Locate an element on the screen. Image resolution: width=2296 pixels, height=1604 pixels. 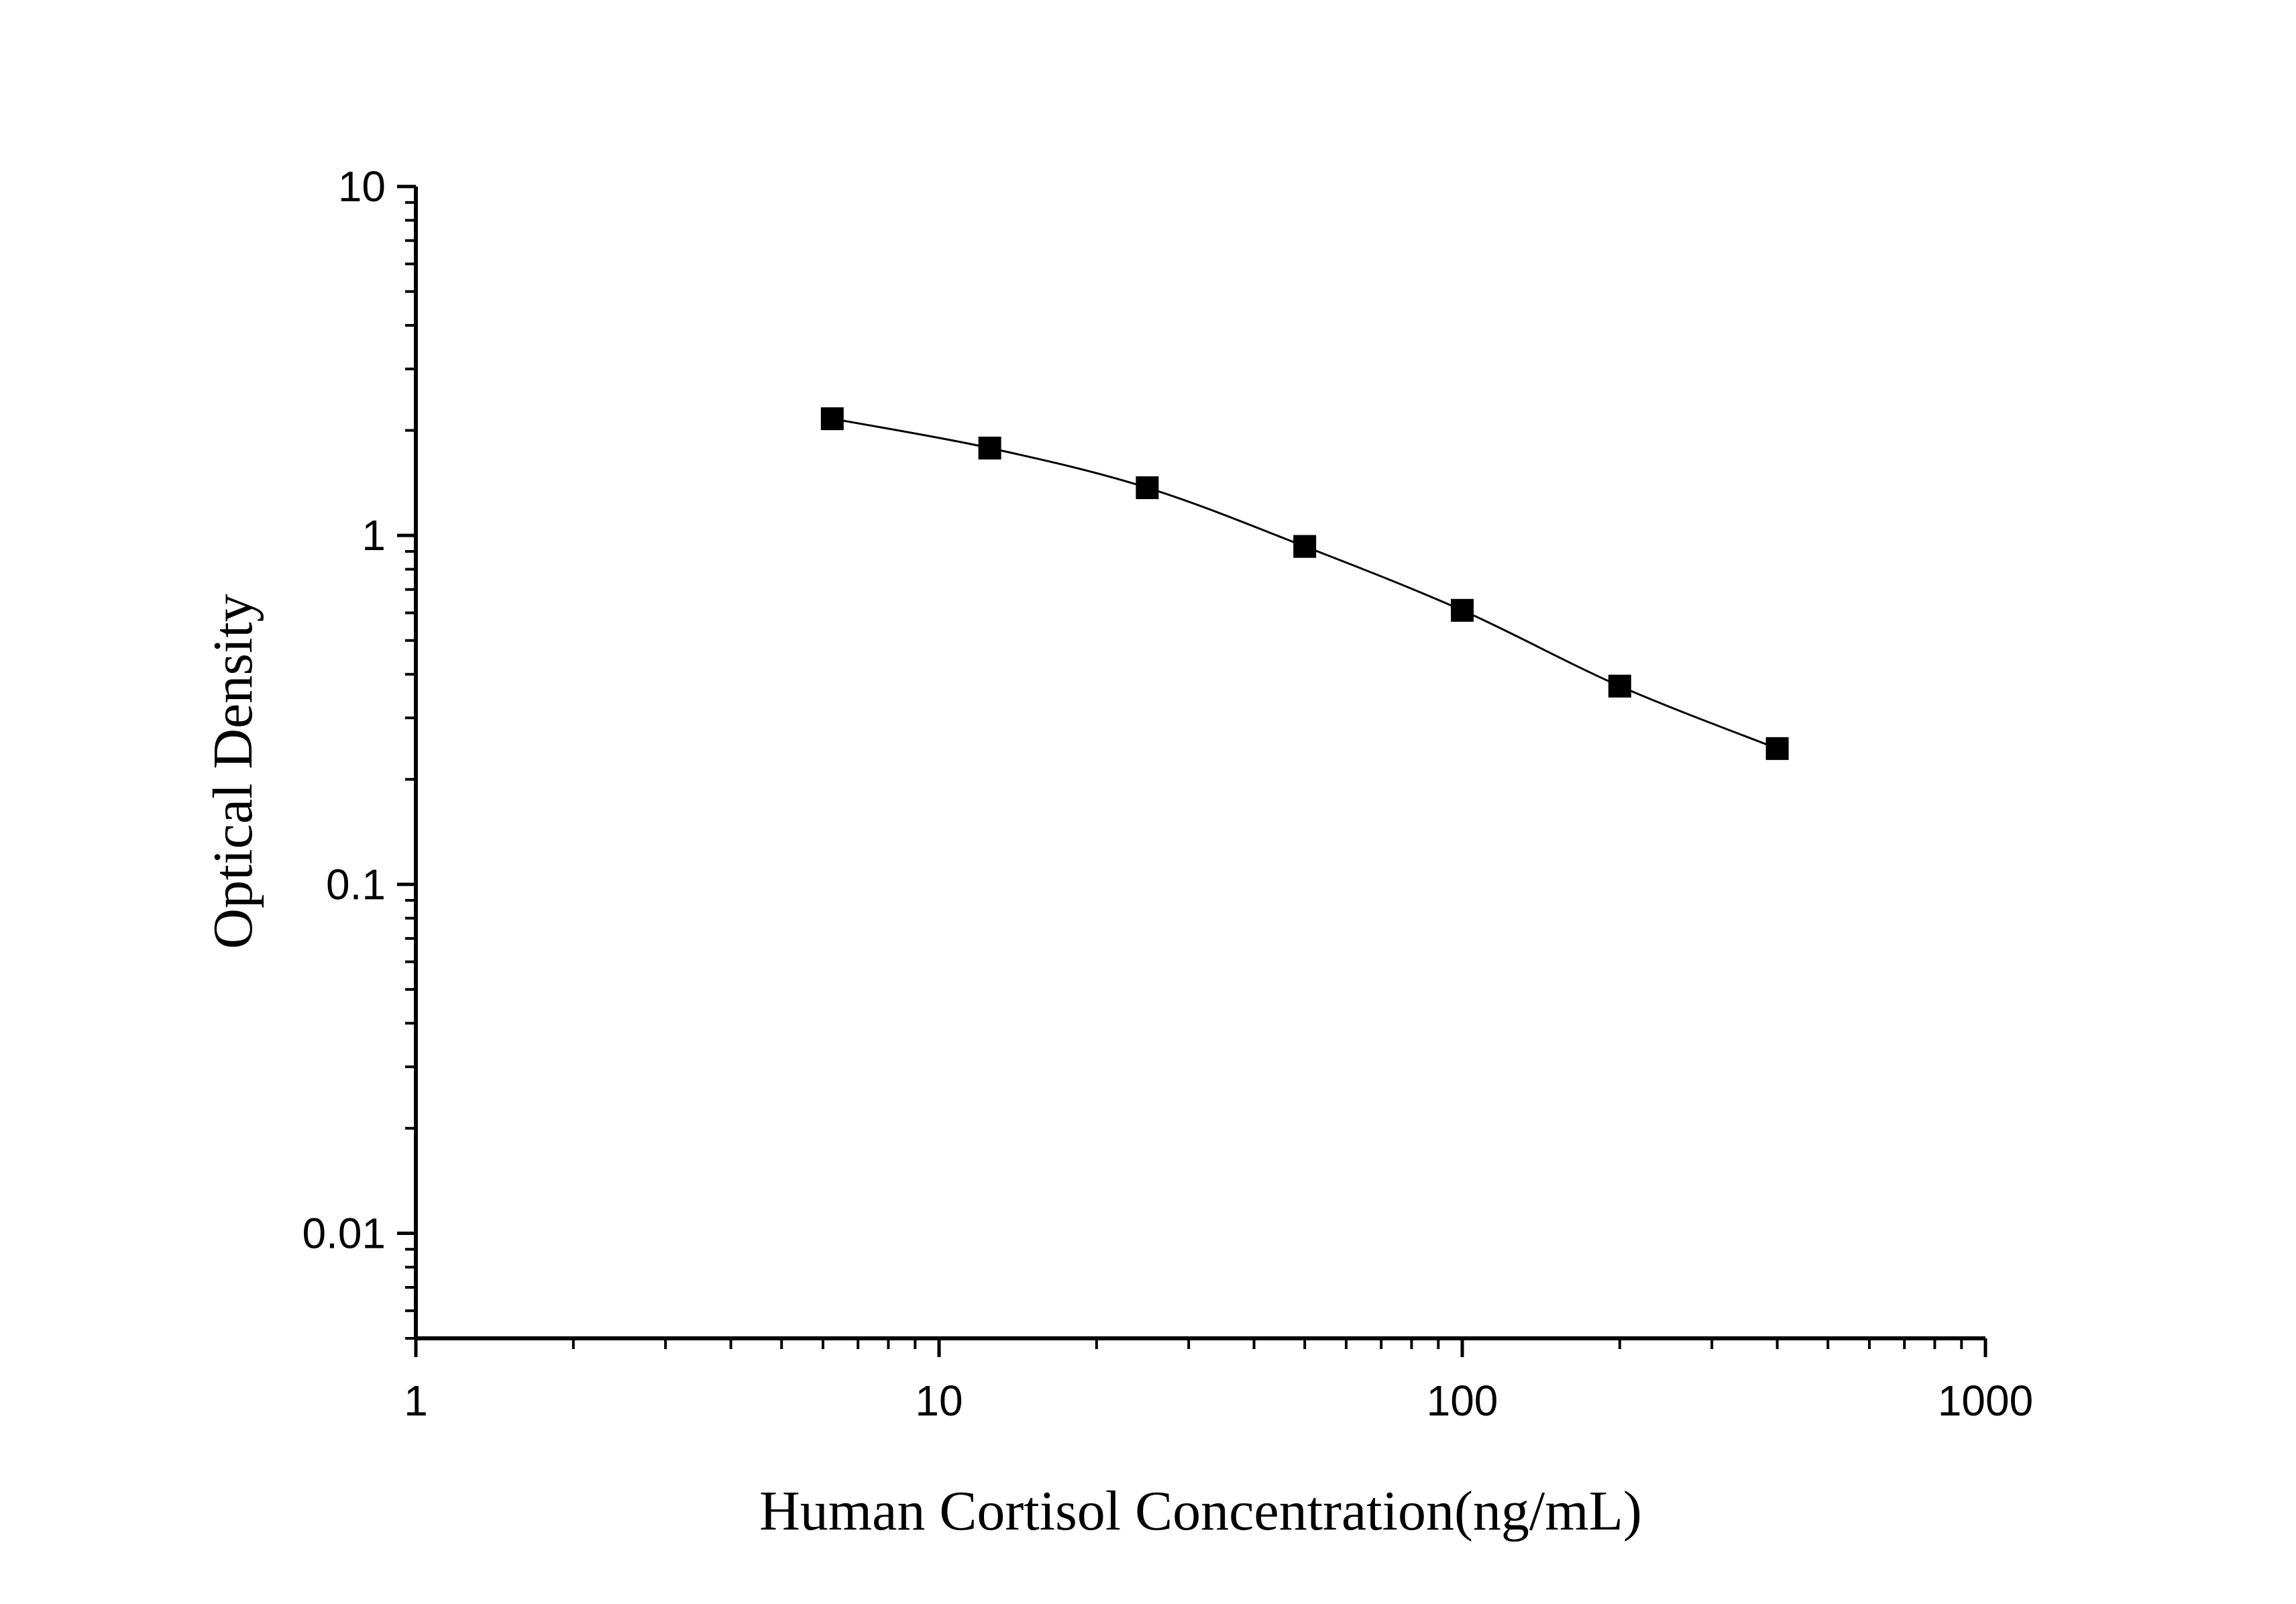
y-tick-label: 0.1 is located at coordinates (356, 884).